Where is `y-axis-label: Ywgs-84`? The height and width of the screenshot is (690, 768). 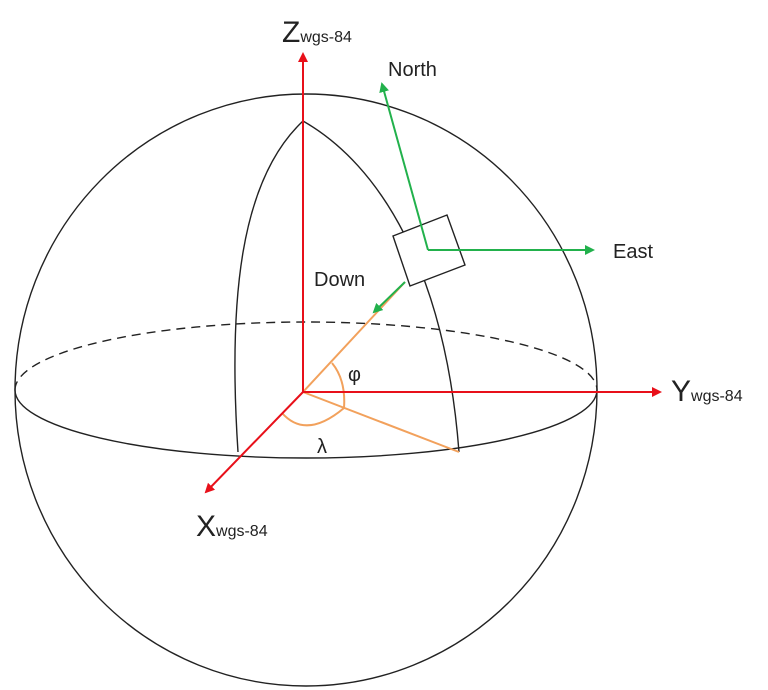
y-axis-label: Ywgs-84 is located at coordinates (707, 391).